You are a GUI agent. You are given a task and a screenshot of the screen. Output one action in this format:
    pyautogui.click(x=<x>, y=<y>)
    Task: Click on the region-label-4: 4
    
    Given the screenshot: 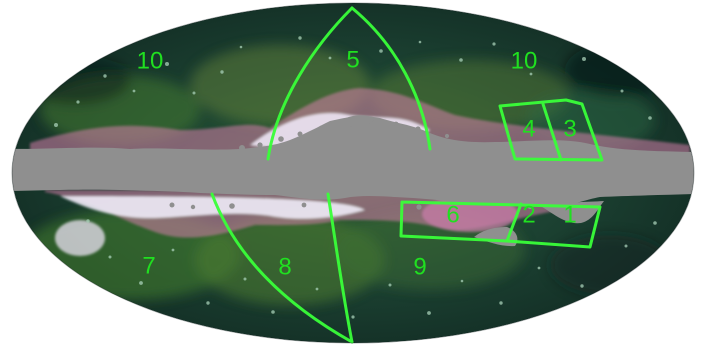 What is the action you would take?
    pyautogui.click(x=528, y=128)
    